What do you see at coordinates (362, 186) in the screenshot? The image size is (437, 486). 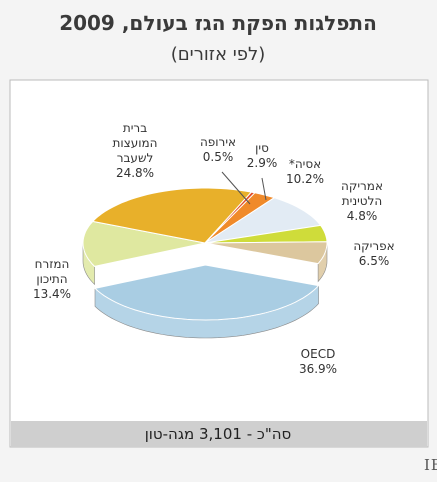 I see `label-line: אמריקה` at bounding box center [362, 186].